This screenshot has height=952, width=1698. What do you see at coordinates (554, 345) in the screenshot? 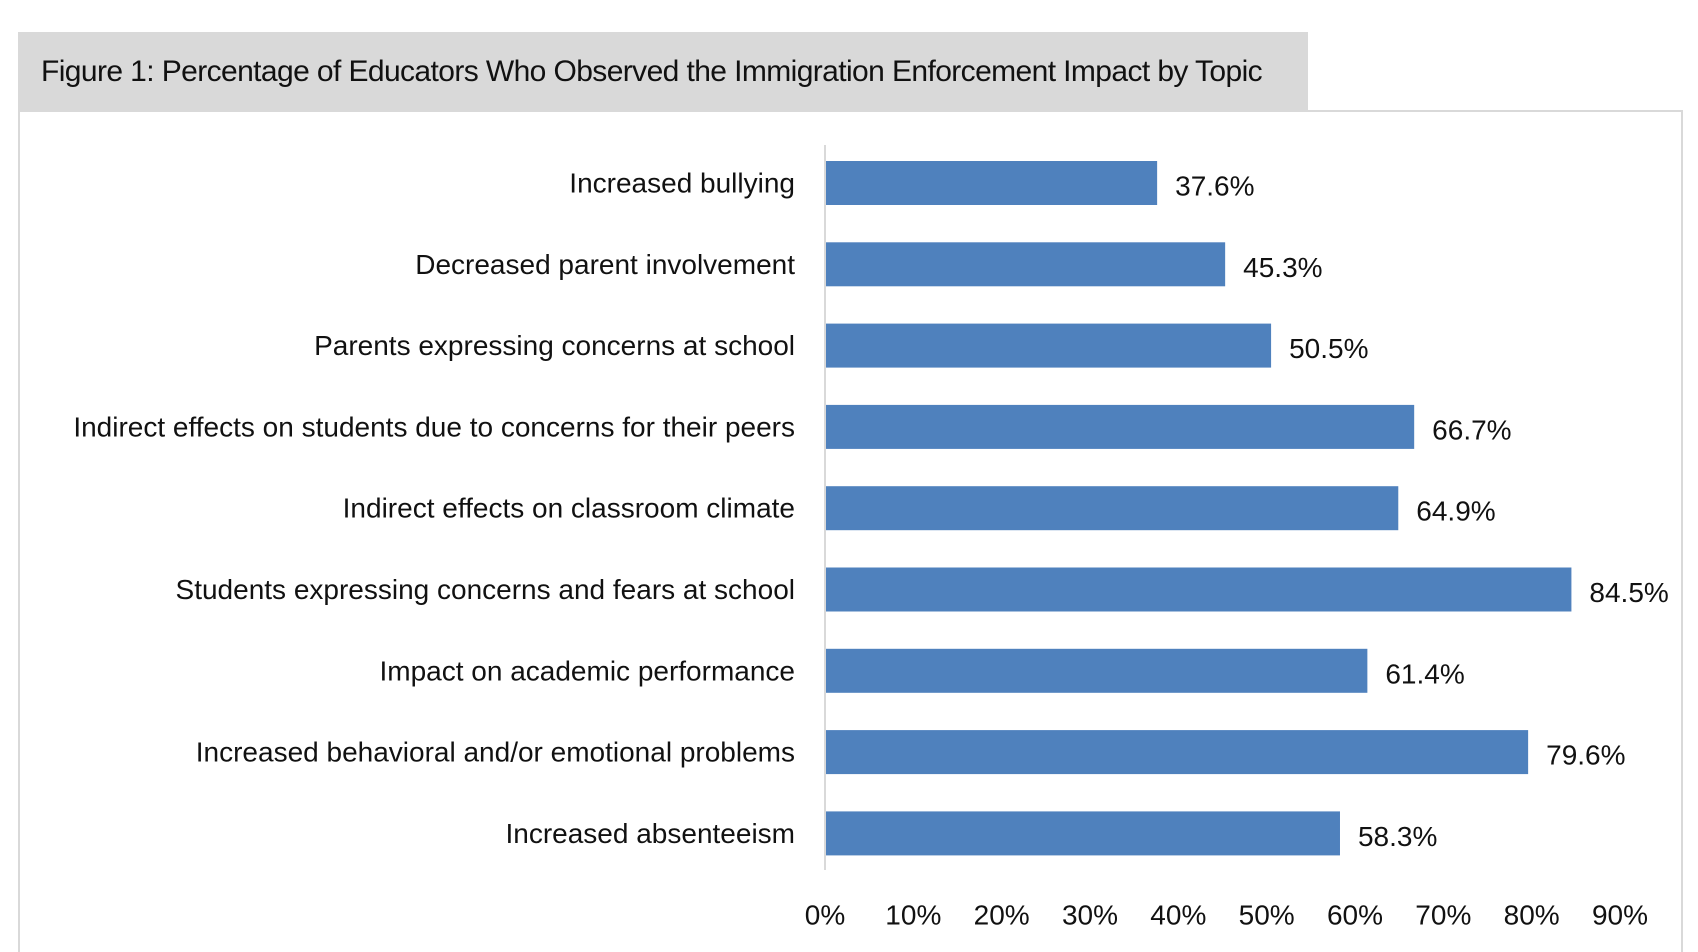
I see `category-label-2: Parents expressing concerns at school` at bounding box center [554, 345].